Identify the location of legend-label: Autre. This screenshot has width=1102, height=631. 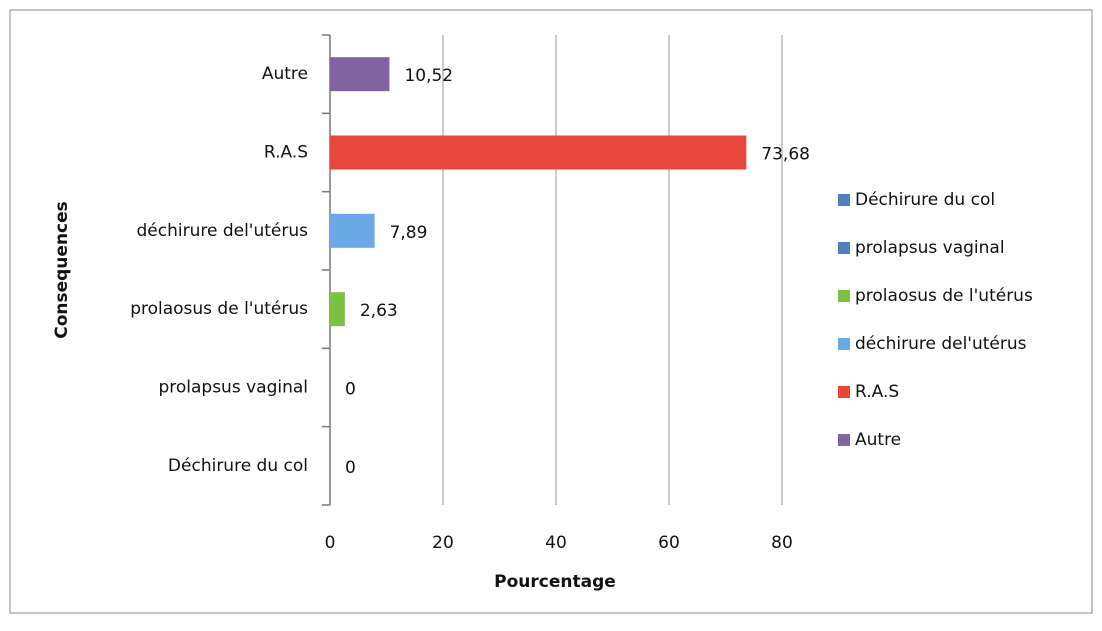
(878, 440).